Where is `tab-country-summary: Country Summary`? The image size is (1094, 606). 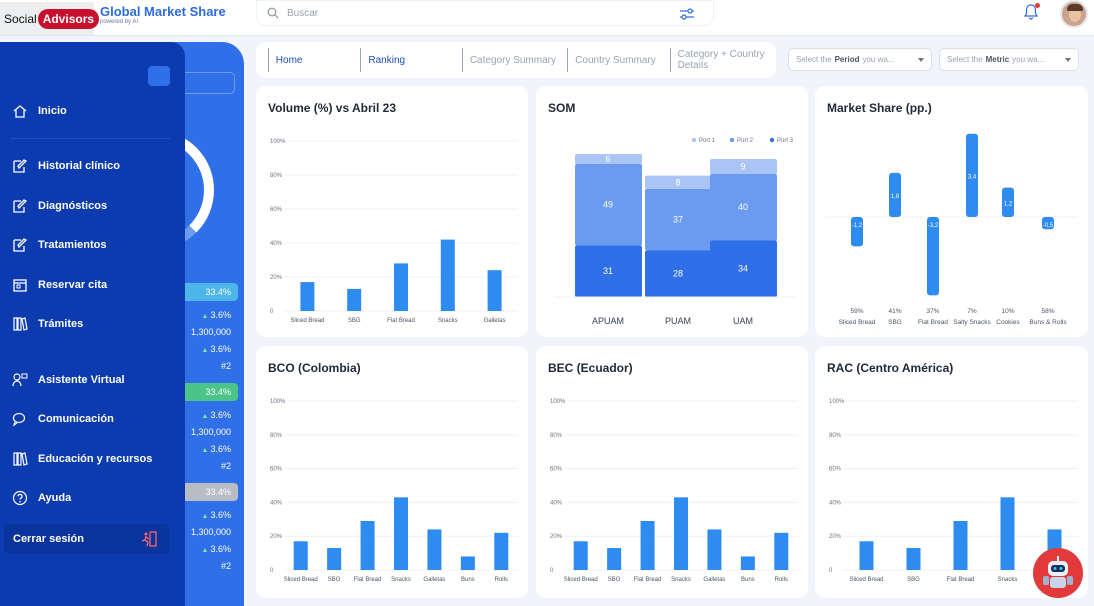
tab-country-summary: Country Summary is located at coordinates (618, 60).